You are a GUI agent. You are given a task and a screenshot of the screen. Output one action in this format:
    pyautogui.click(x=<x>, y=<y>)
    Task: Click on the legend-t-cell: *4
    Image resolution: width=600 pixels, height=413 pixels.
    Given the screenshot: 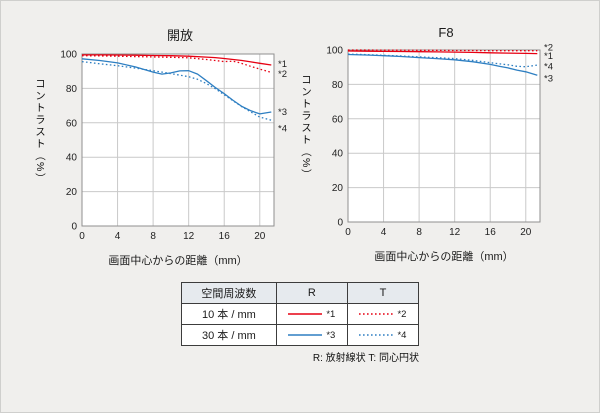 What is the action you would take?
    pyautogui.click(x=383, y=335)
    